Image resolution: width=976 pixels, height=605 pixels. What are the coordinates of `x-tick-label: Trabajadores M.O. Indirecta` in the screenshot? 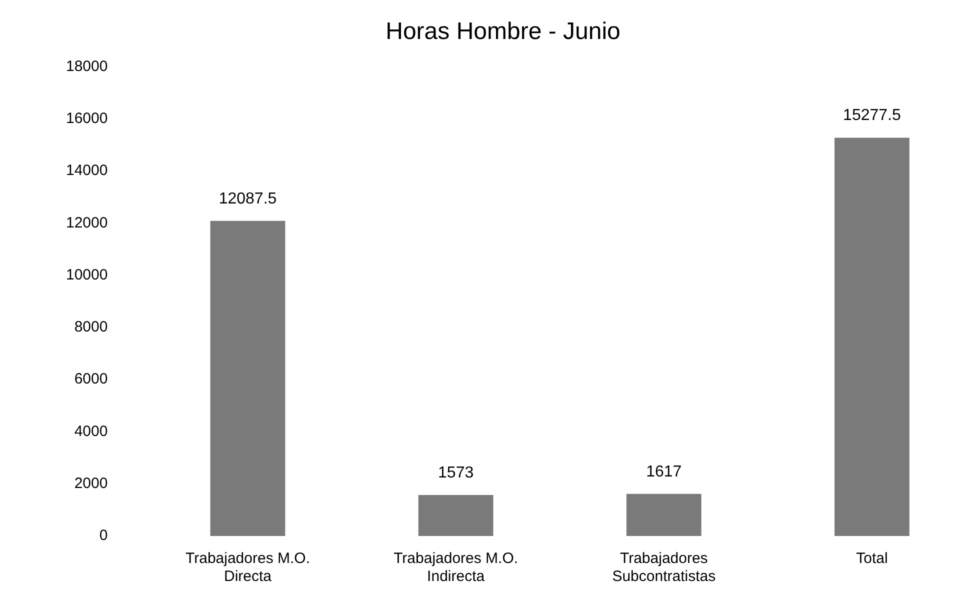 It's located at (456, 568).